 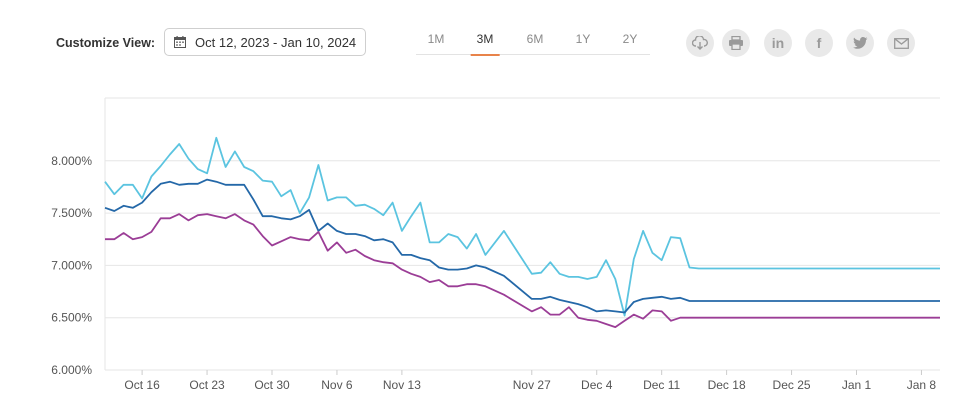 What do you see at coordinates (860, 43) in the screenshot?
I see `twitter-icon` at bounding box center [860, 43].